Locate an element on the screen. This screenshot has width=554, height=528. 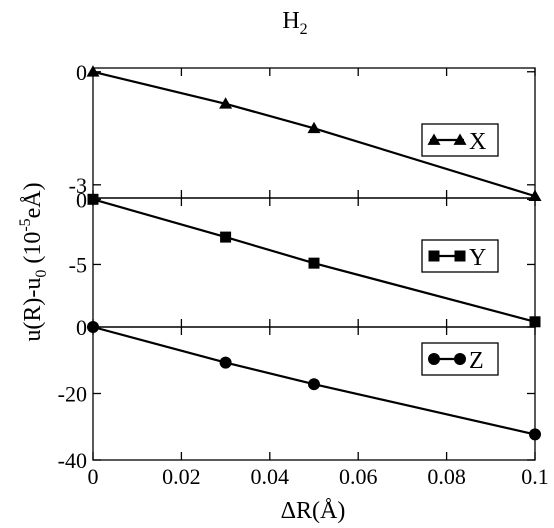
y-axis-label: u(R)-u0 (10-5eÅ) is located at coordinates (33, 261).